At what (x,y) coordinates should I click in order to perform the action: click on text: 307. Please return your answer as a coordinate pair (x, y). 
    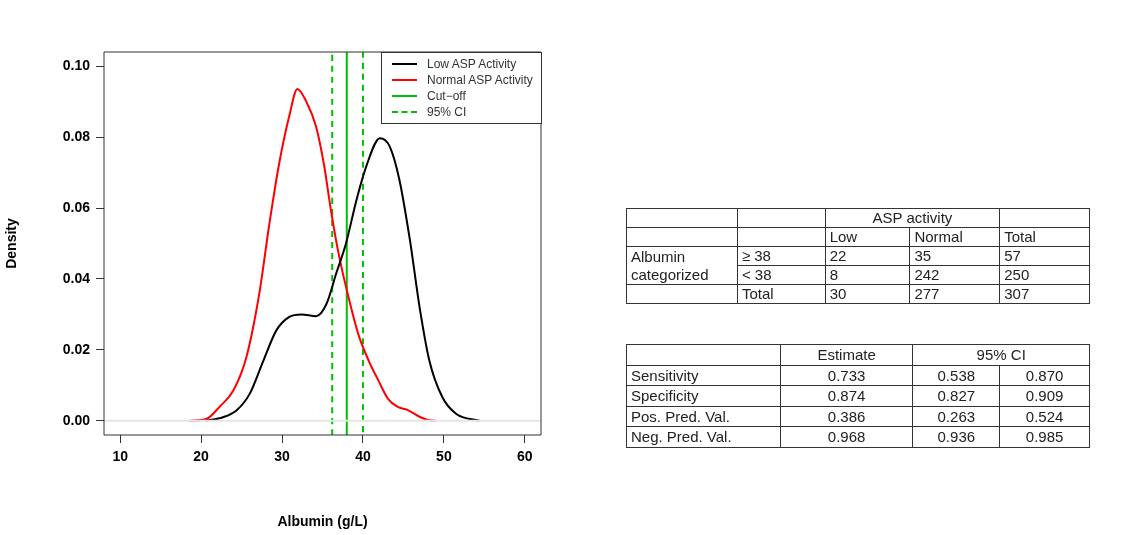
    Looking at the image, I should click on (1044, 294).